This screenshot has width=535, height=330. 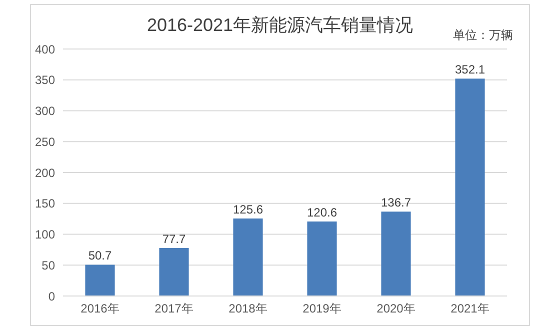 I want to click on y-tick-label: 250, so click(x=45, y=141).